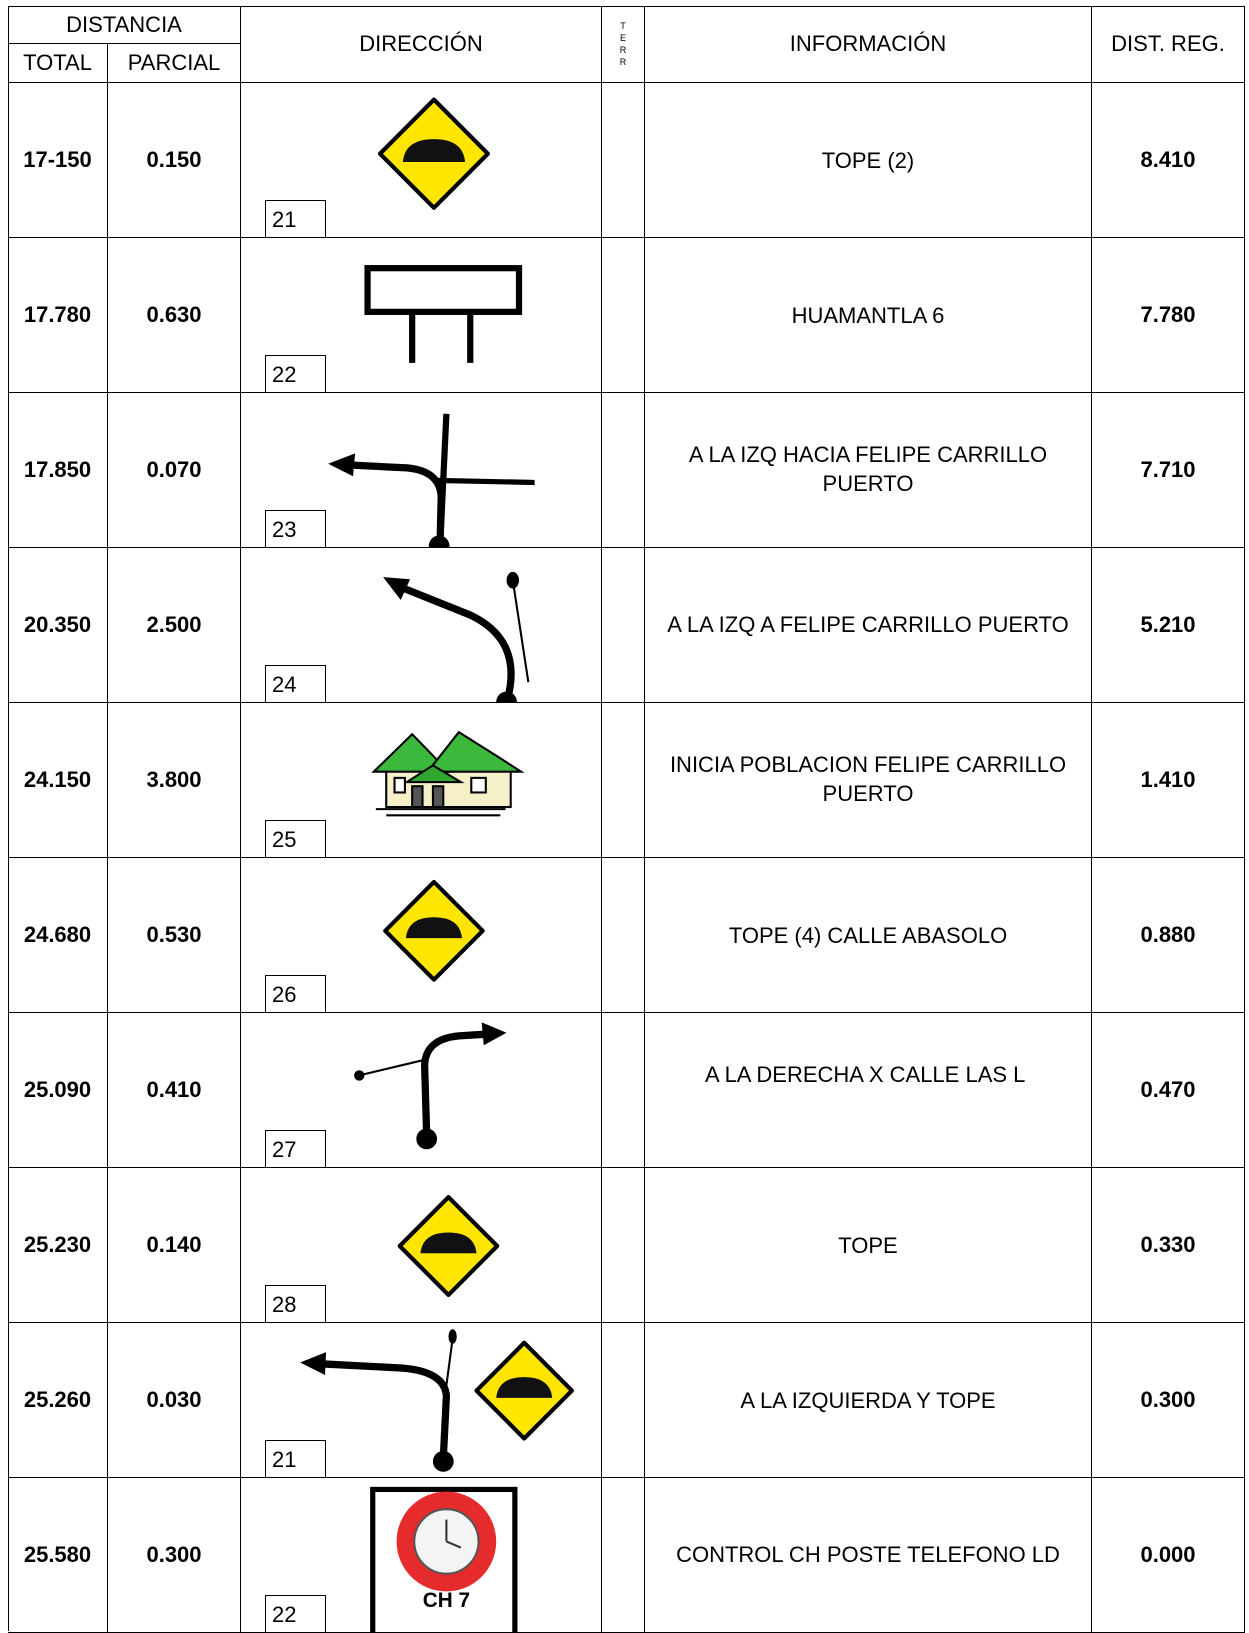 Image resolution: width=1249 pixels, height=1633 pixels. What do you see at coordinates (868, 625) in the screenshot?
I see `information: A LA IZQ A FELIPE CARRILLO PUERTO` at bounding box center [868, 625].